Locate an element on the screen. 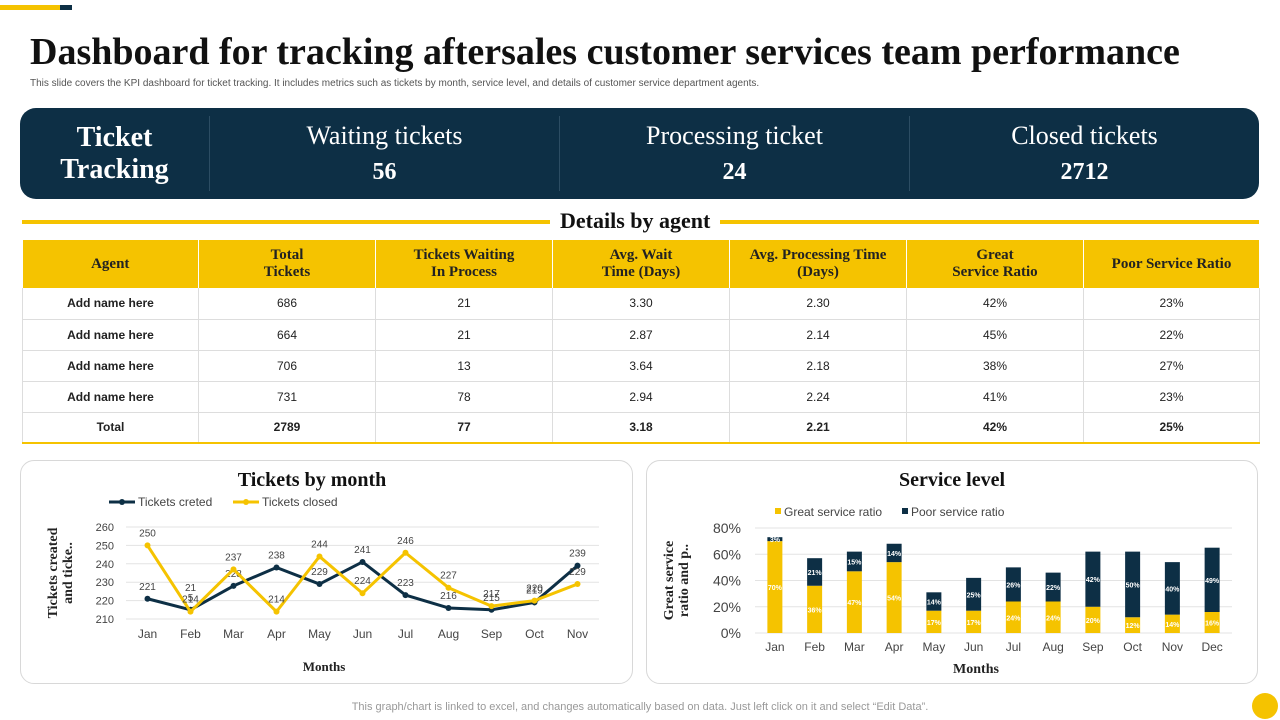  data-label: 241 is located at coordinates (362, 550).